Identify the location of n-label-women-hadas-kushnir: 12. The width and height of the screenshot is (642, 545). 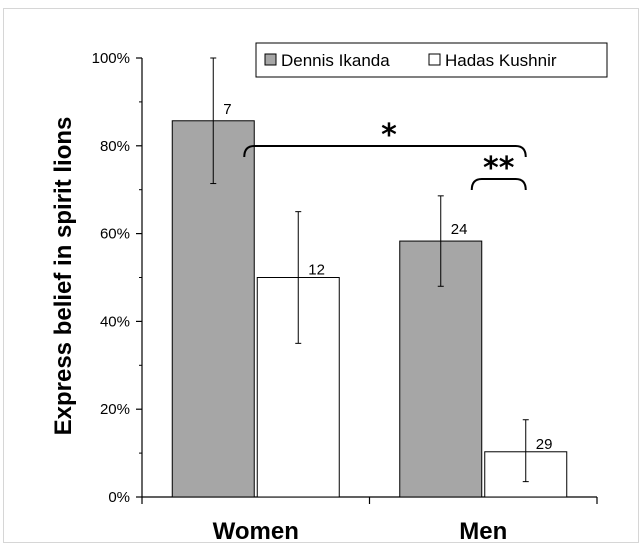
(316, 270).